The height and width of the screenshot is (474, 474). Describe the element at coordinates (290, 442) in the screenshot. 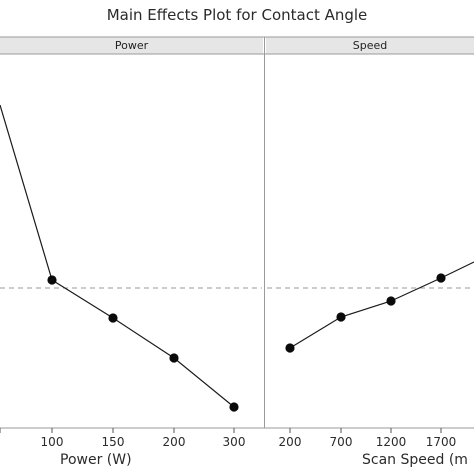

I see `x-tick-label-speed-200: 200` at that location.